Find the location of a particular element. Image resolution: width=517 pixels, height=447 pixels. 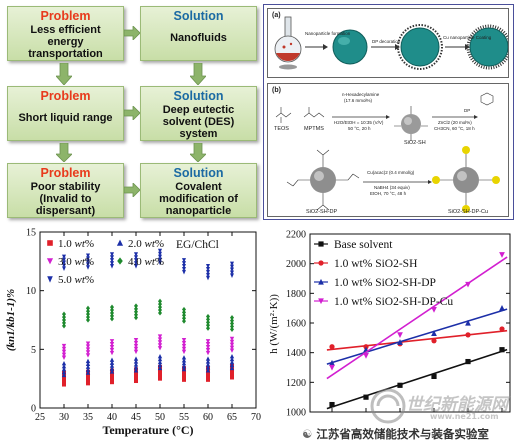

legend-label: 5.0 wt% is located at coordinates (76, 280).